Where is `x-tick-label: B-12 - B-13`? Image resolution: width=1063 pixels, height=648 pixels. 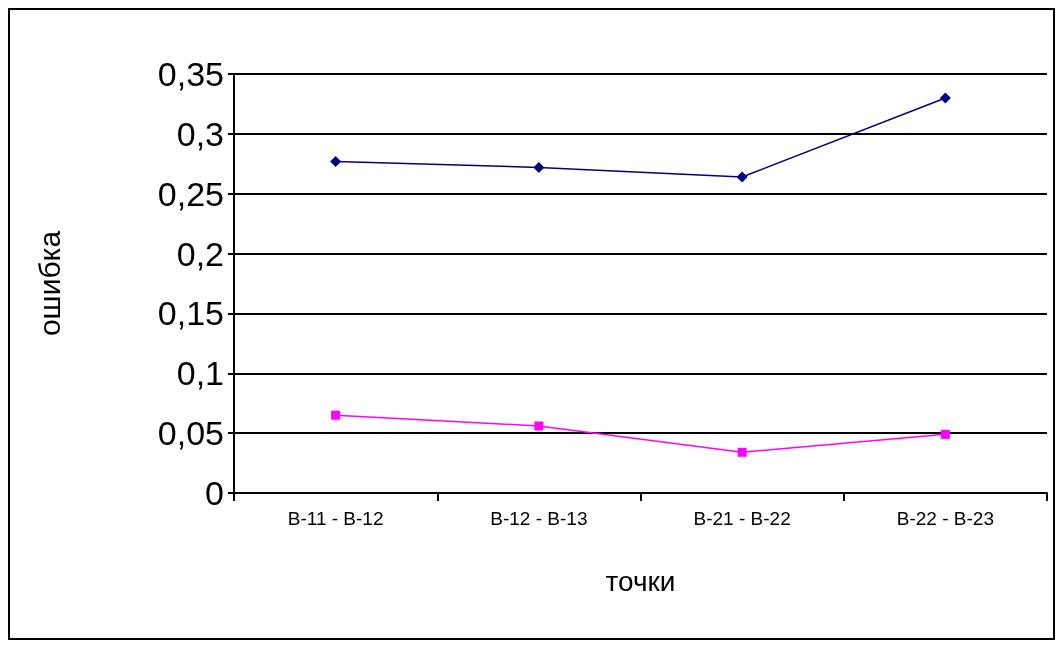
x-tick-label: B-12 - B-13 is located at coordinates (539, 518).